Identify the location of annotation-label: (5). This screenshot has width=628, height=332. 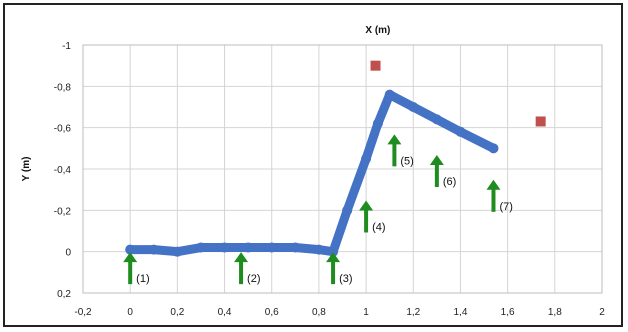
(406, 161).